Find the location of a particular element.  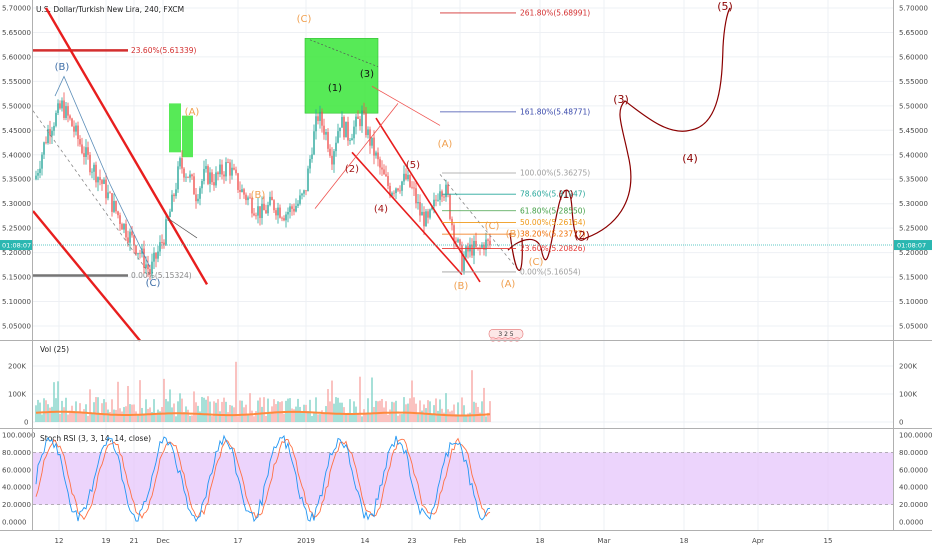

stoch-d-line is located at coordinates (263, 479).